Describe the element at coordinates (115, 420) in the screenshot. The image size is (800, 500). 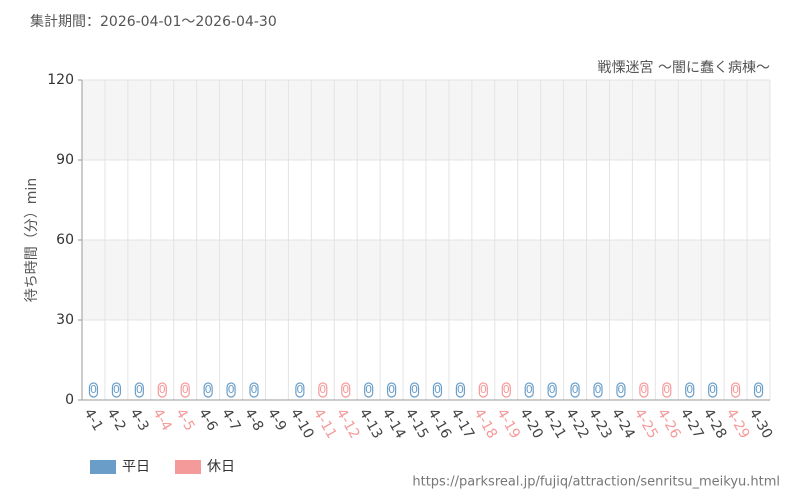
I see `x-tick-label: 4-2` at that location.